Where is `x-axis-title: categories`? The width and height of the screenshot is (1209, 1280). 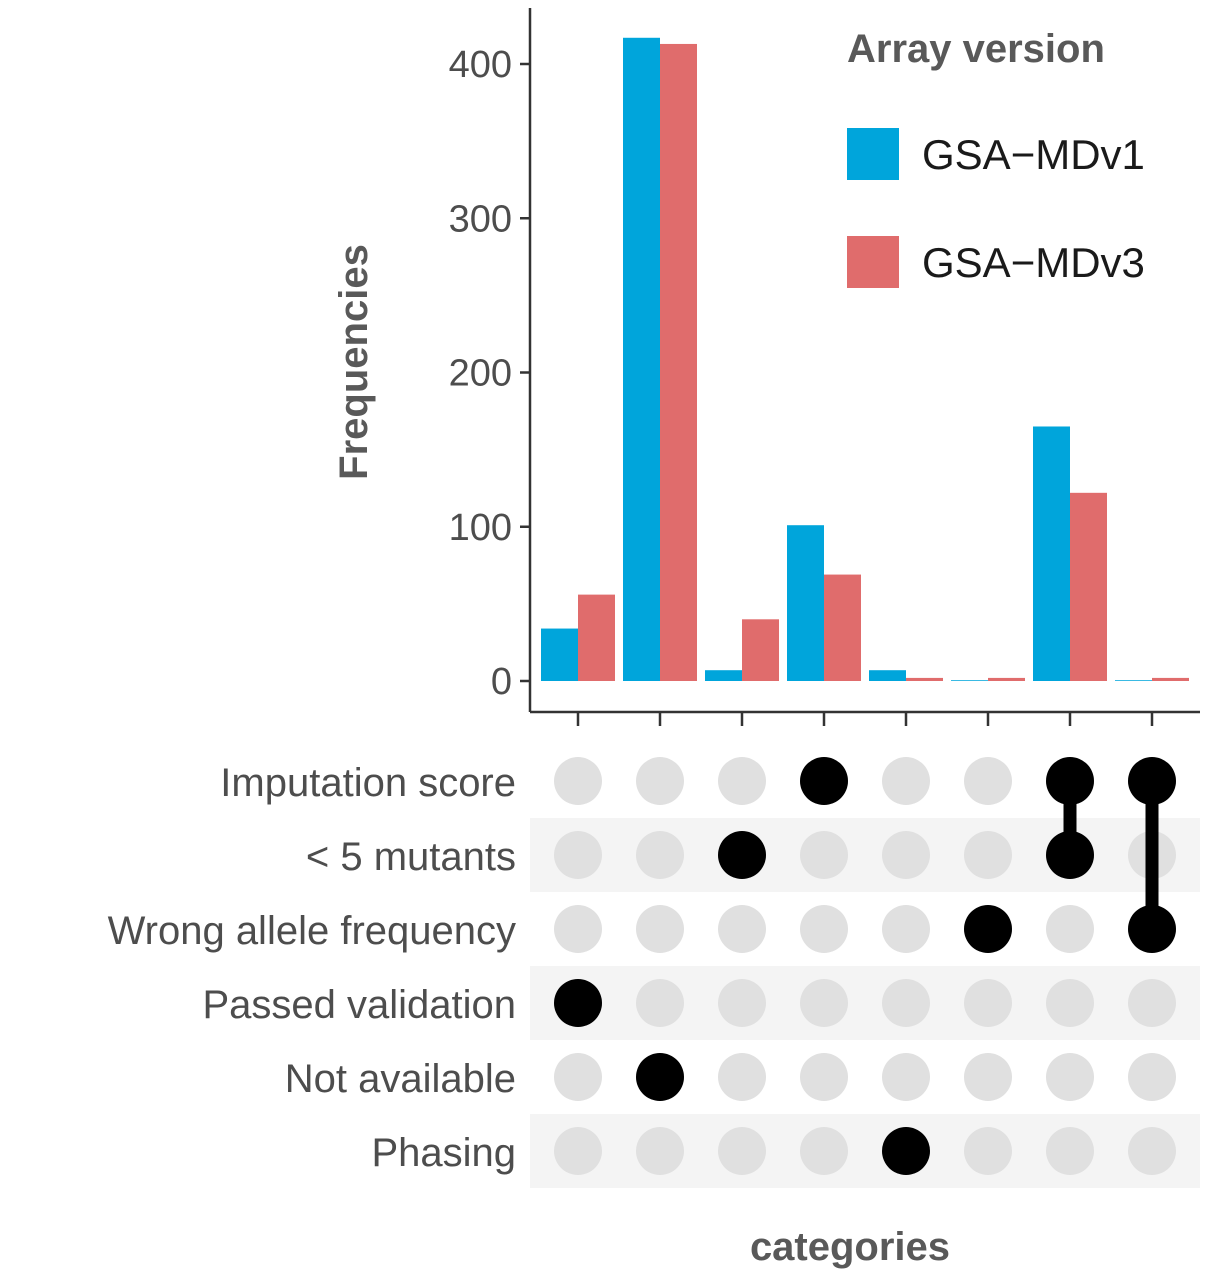
x-axis-title: categories is located at coordinates (850, 1247).